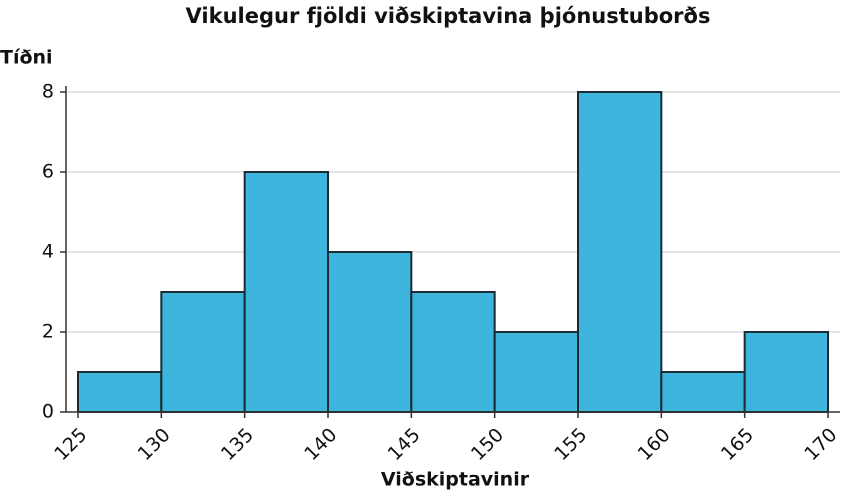  What do you see at coordinates (48, 412) in the screenshot?
I see `y-tick-label: 0` at bounding box center [48, 412].